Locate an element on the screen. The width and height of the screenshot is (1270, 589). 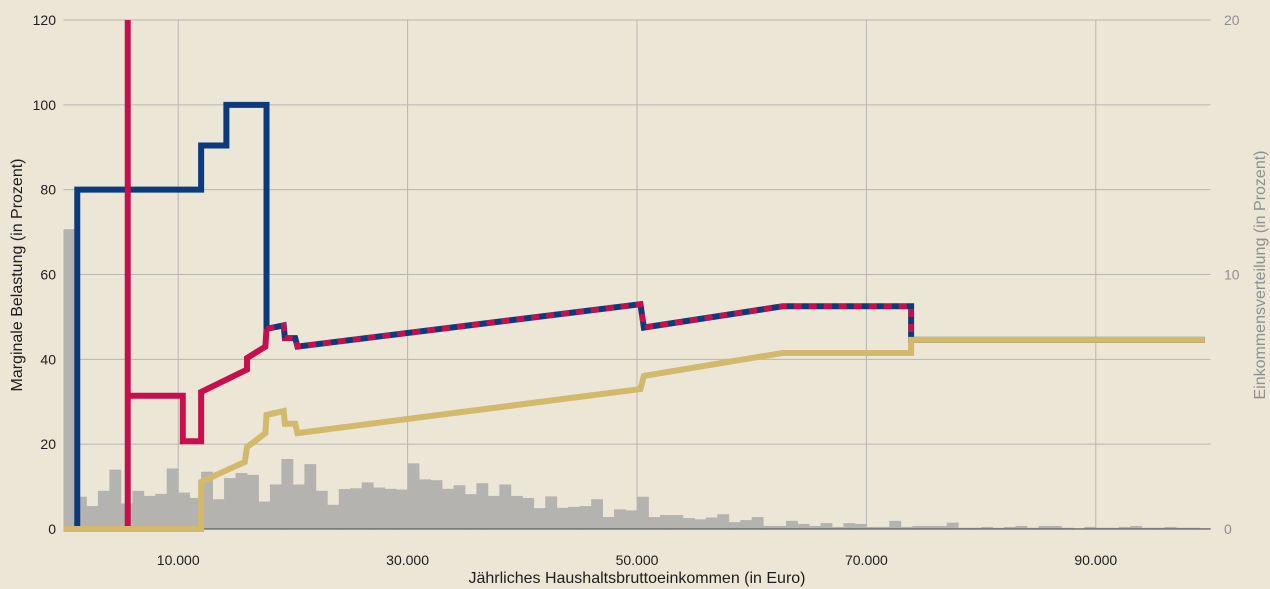
y-tick-label: 60 is located at coordinates (48, 275).